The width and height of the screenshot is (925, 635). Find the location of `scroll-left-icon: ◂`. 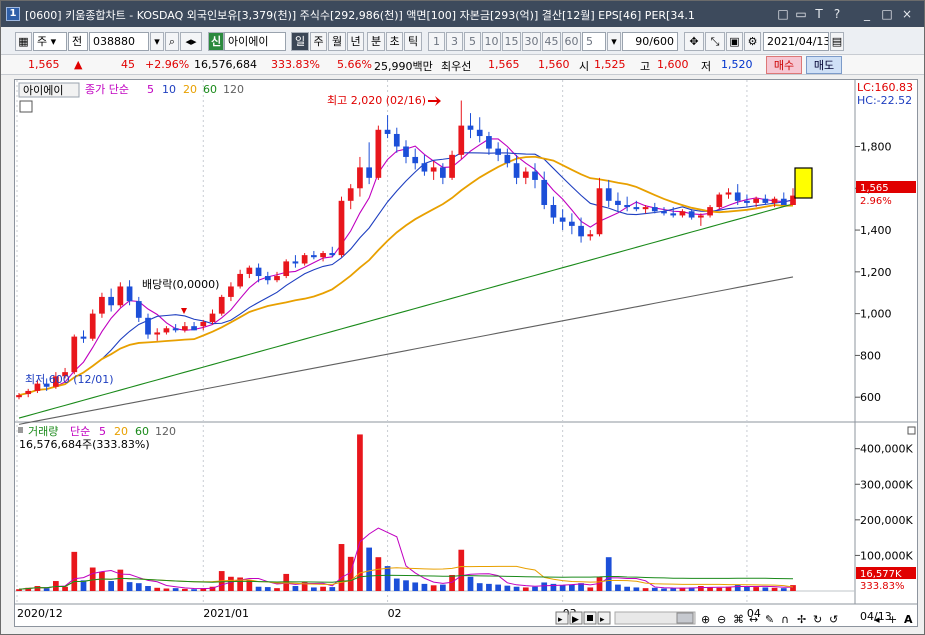

scroll-left-icon: ◂ is located at coordinates (877, 619).